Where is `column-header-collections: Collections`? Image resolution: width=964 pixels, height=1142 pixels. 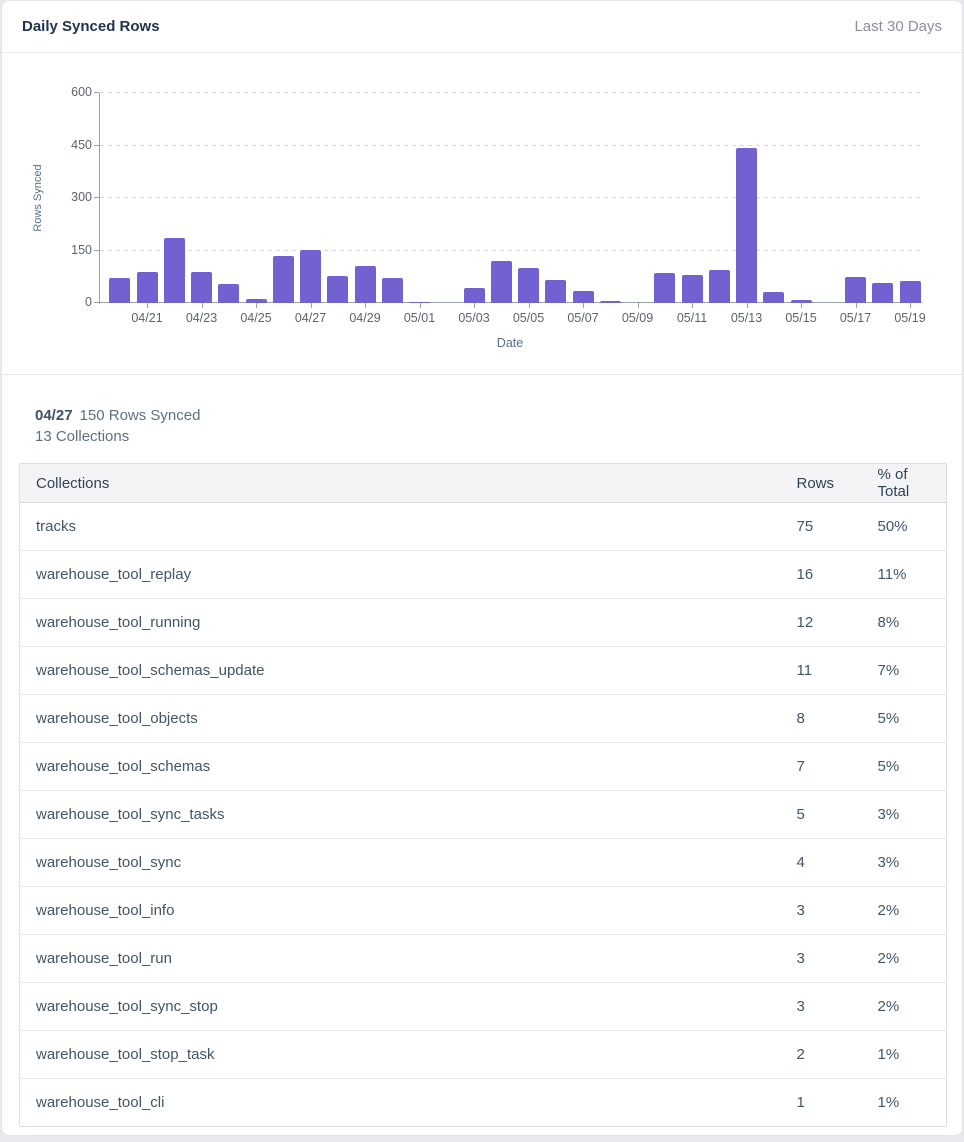 column-header-collections: Collections is located at coordinates (408, 483).